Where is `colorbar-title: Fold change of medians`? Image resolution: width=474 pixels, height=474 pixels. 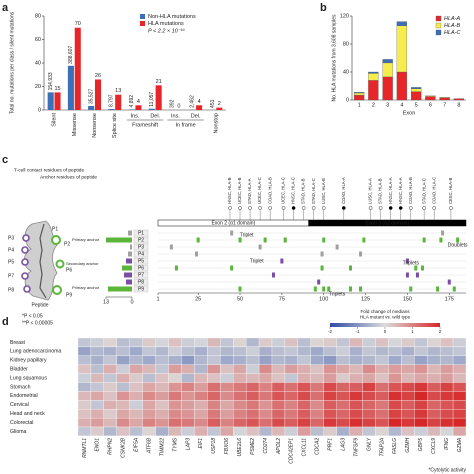
colorbar-title: Fold change of medians is located at coordinates (385, 311).